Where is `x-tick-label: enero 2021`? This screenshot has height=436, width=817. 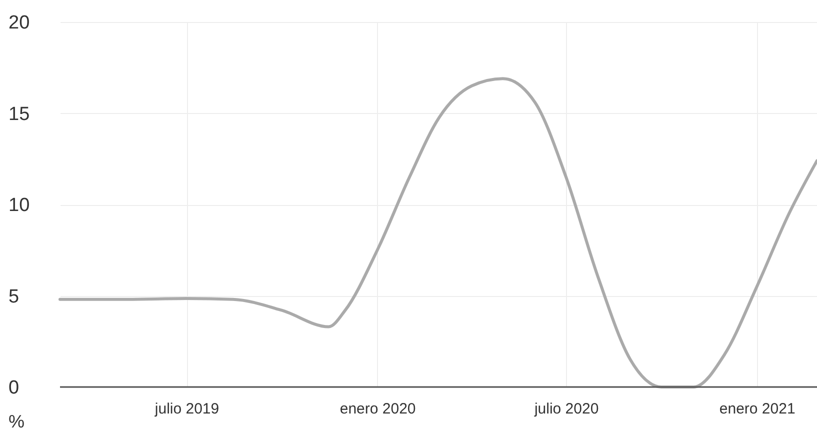
x-tick-label: enero 2021 is located at coordinates (757, 409).